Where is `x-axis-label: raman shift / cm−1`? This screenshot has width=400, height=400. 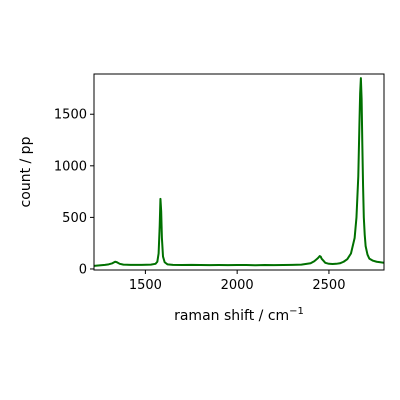
x-axis-label: raman shift / cm−1 is located at coordinates (239, 315).